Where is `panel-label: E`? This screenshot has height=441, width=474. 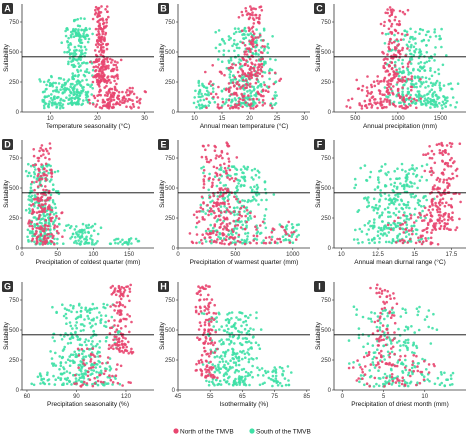 panel-label: E is located at coordinates (163, 145).